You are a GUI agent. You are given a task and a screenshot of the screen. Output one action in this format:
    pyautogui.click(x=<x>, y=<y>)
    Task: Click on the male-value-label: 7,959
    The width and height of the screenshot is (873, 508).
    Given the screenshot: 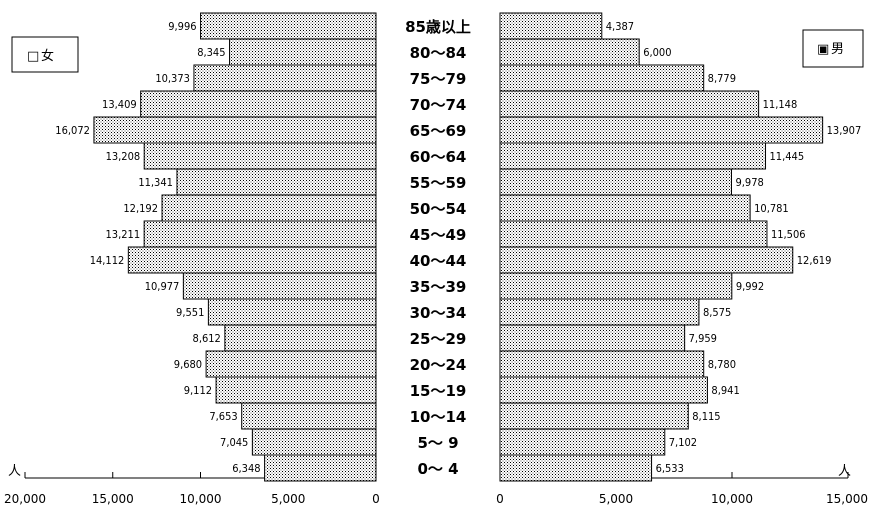 What is the action you would take?
    pyautogui.click(x=703, y=338)
    